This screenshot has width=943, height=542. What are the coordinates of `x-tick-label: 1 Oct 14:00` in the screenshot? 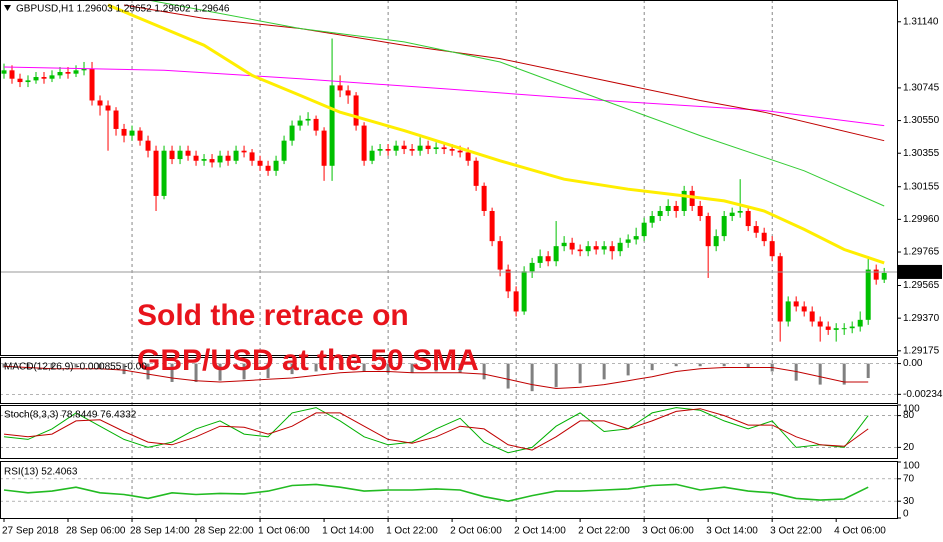 It's located at (348, 531).